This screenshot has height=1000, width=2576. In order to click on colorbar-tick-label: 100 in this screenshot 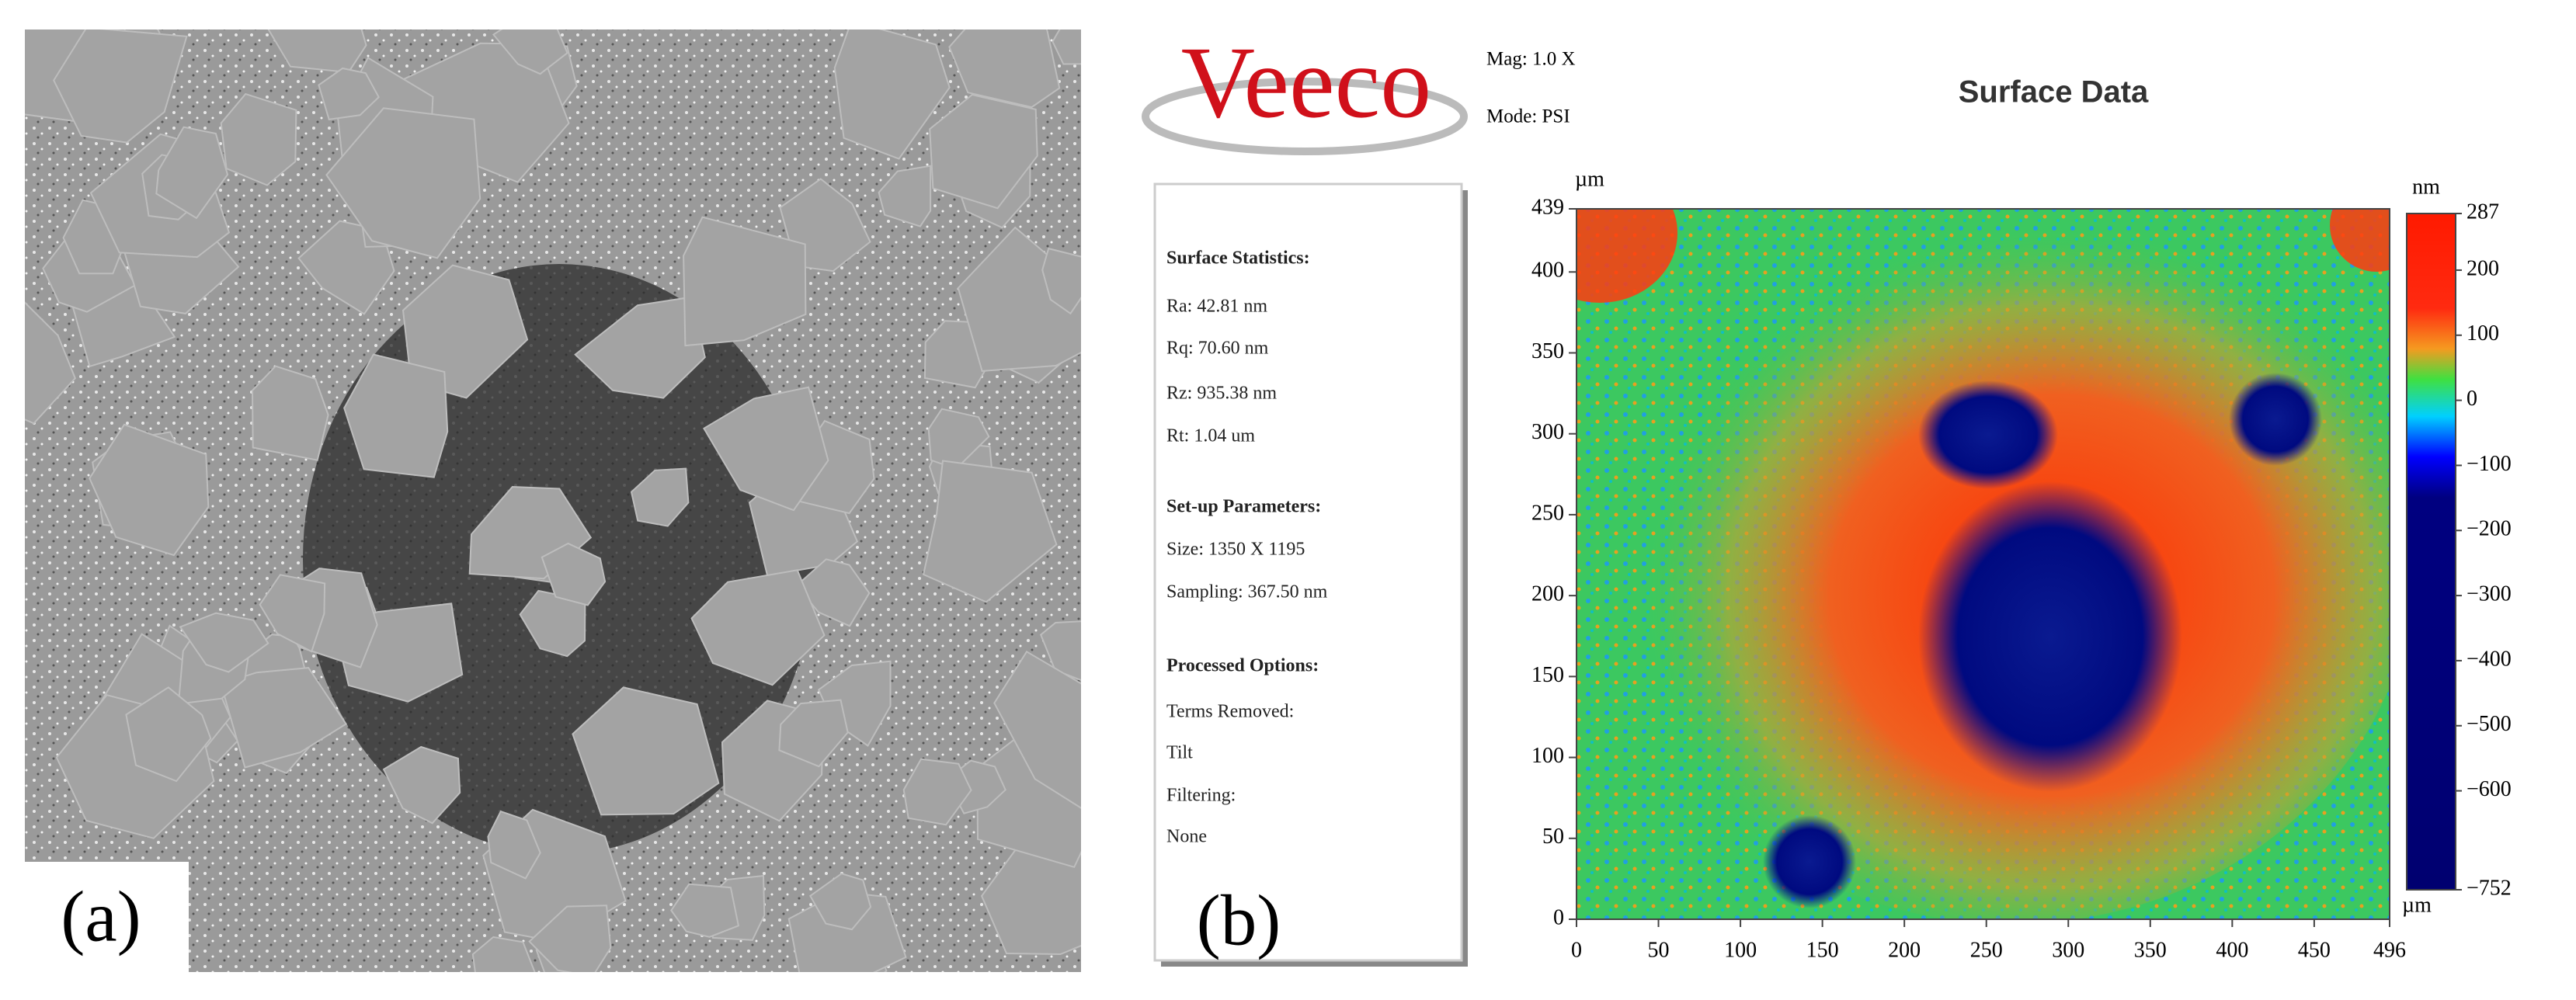, I will do `click(2482, 333)`.